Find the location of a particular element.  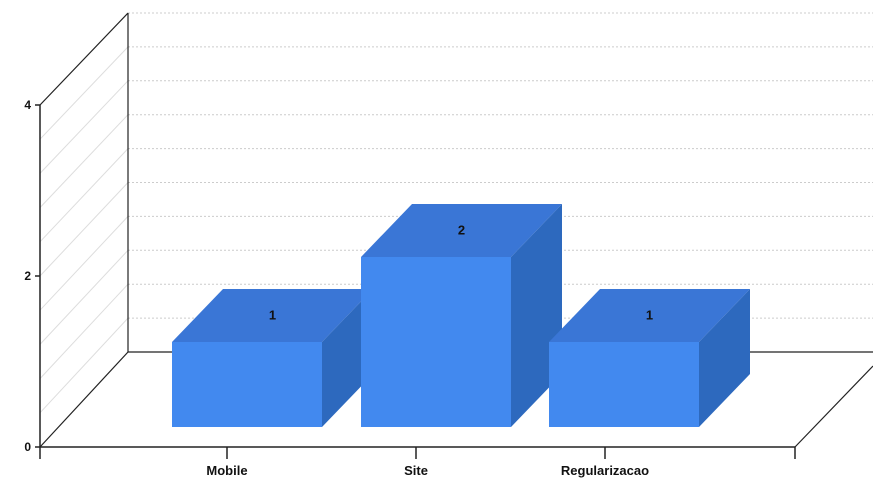

floor-left-edge is located at coordinates (84, 399).